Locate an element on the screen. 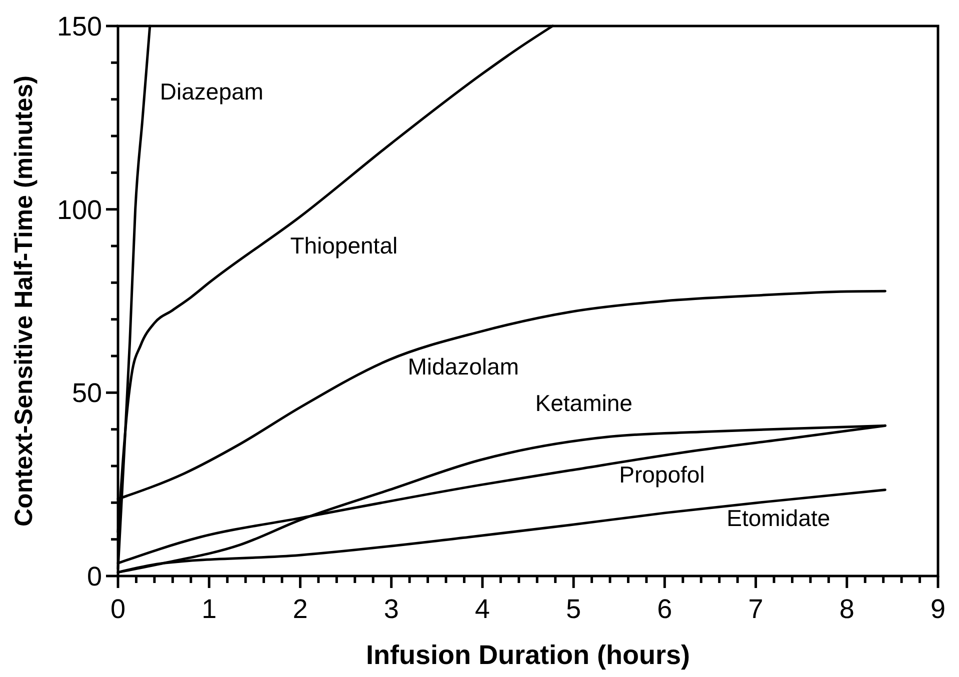 This screenshot has width=959, height=677. x-tick-label: 9 is located at coordinates (938, 609).